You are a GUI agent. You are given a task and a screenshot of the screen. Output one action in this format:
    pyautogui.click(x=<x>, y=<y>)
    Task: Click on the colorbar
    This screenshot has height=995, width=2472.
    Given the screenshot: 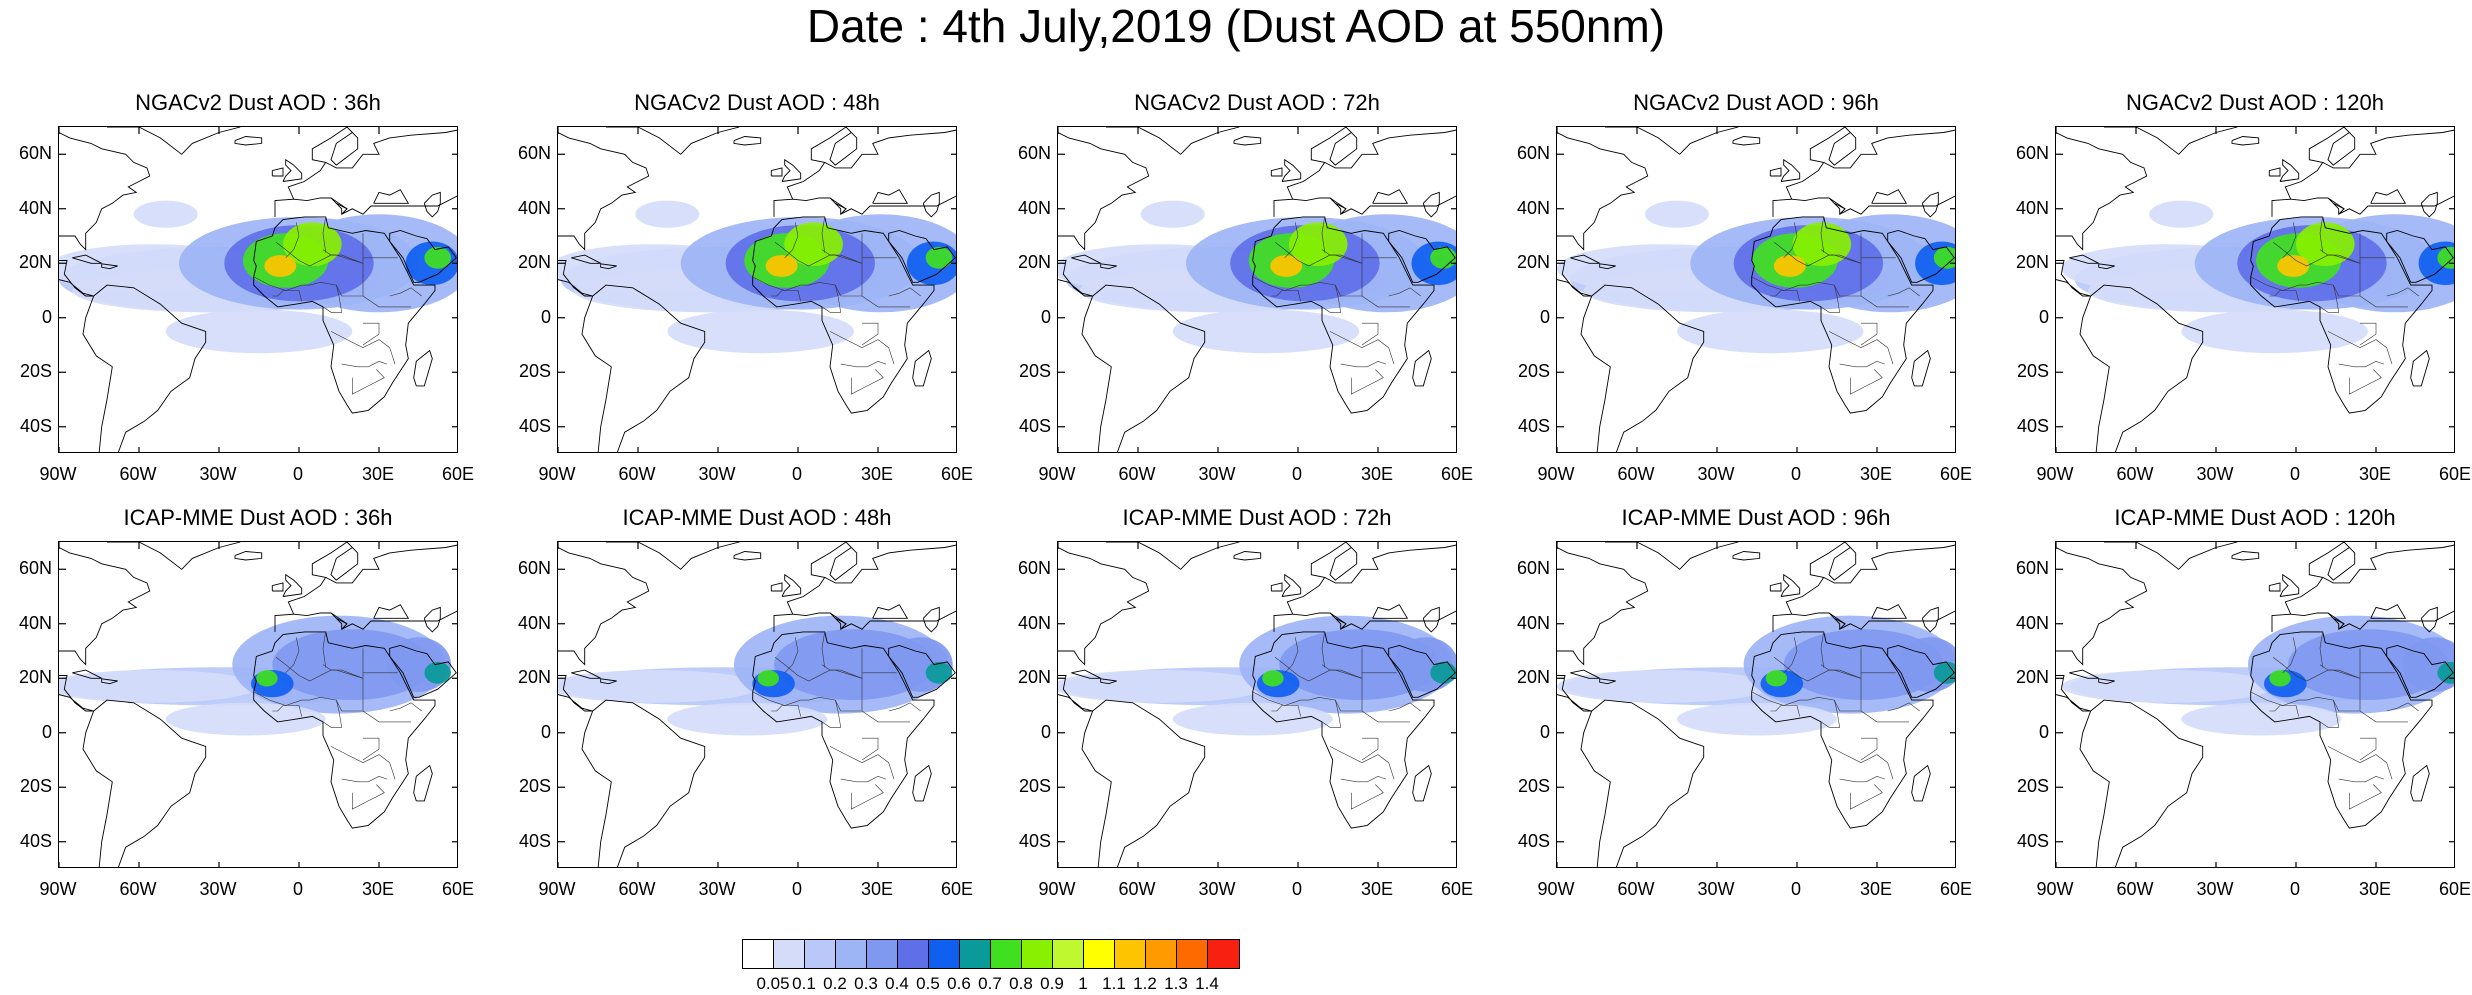 What is the action you would take?
    pyautogui.click(x=991, y=954)
    